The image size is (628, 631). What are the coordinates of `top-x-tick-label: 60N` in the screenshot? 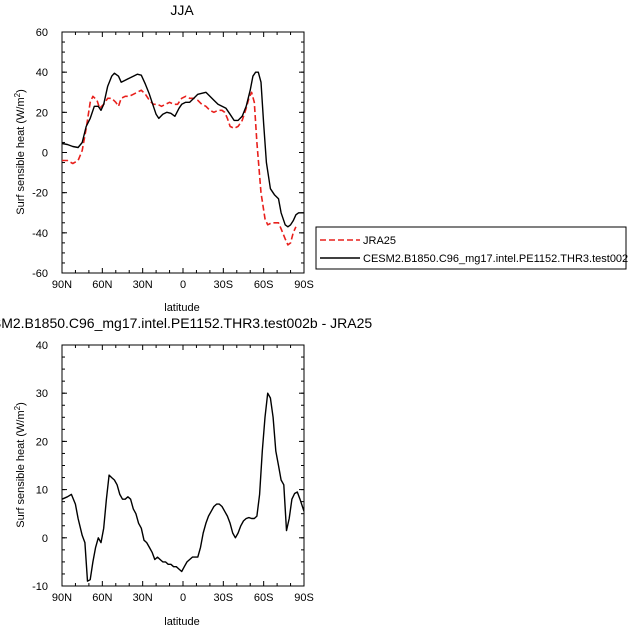 It's located at (102, 285).